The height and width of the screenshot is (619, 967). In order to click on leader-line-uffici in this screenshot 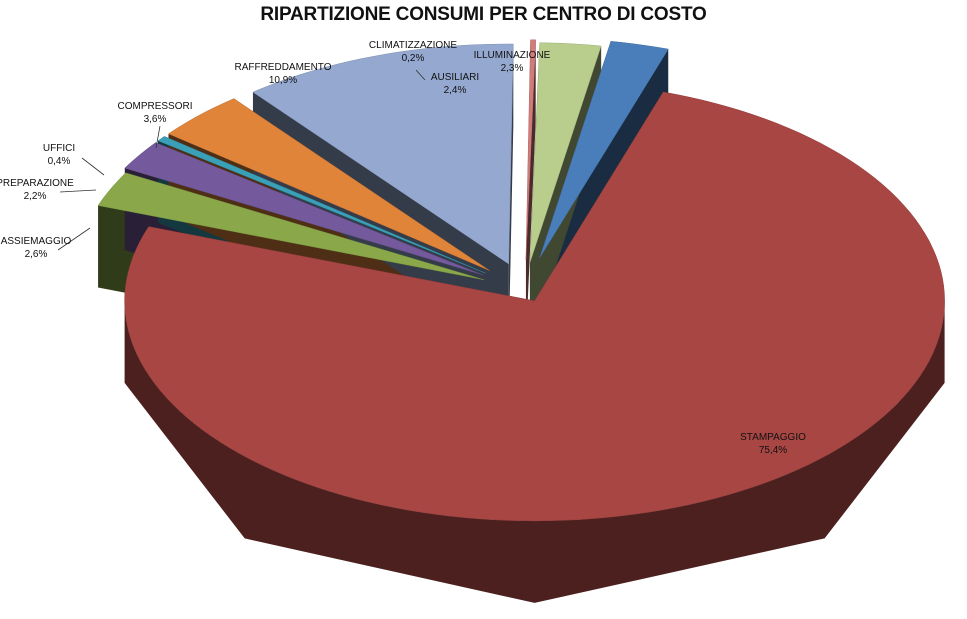, I will do `click(93, 166)`.